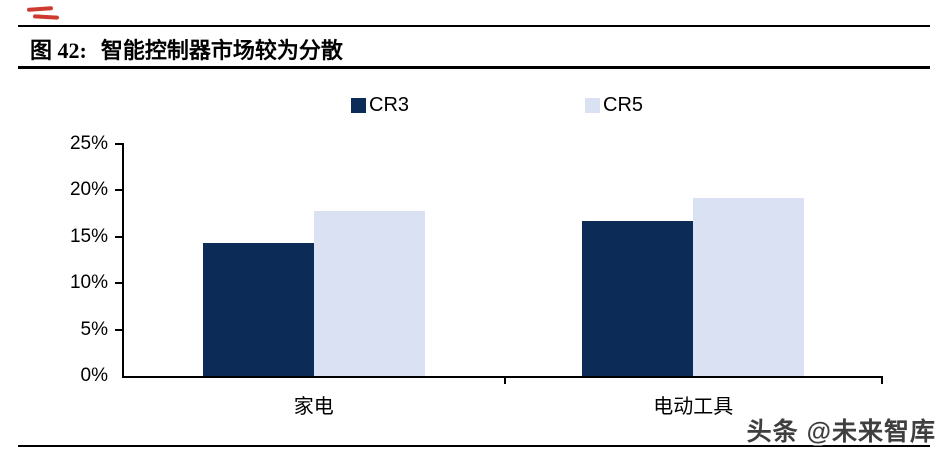 The height and width of the screenshot is (454, 945). Describe the element at coordinates (313, 407) in the screenshot. I see `x-axis-label: 家电` at that location.